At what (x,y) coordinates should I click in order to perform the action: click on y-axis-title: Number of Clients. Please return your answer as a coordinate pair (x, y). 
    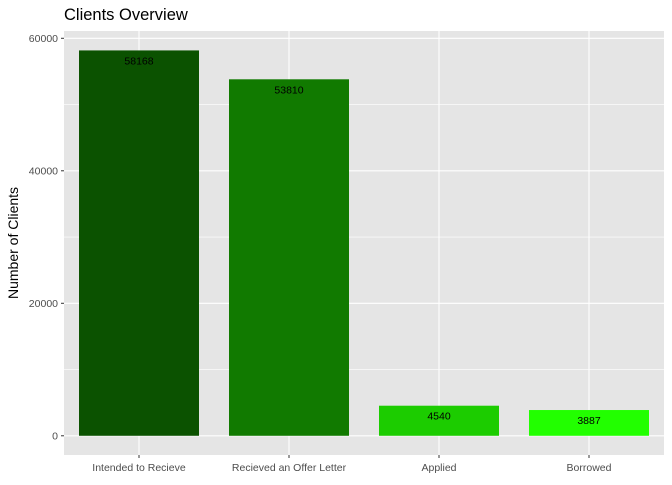
    Looking at the image, I should click on (13, 243).